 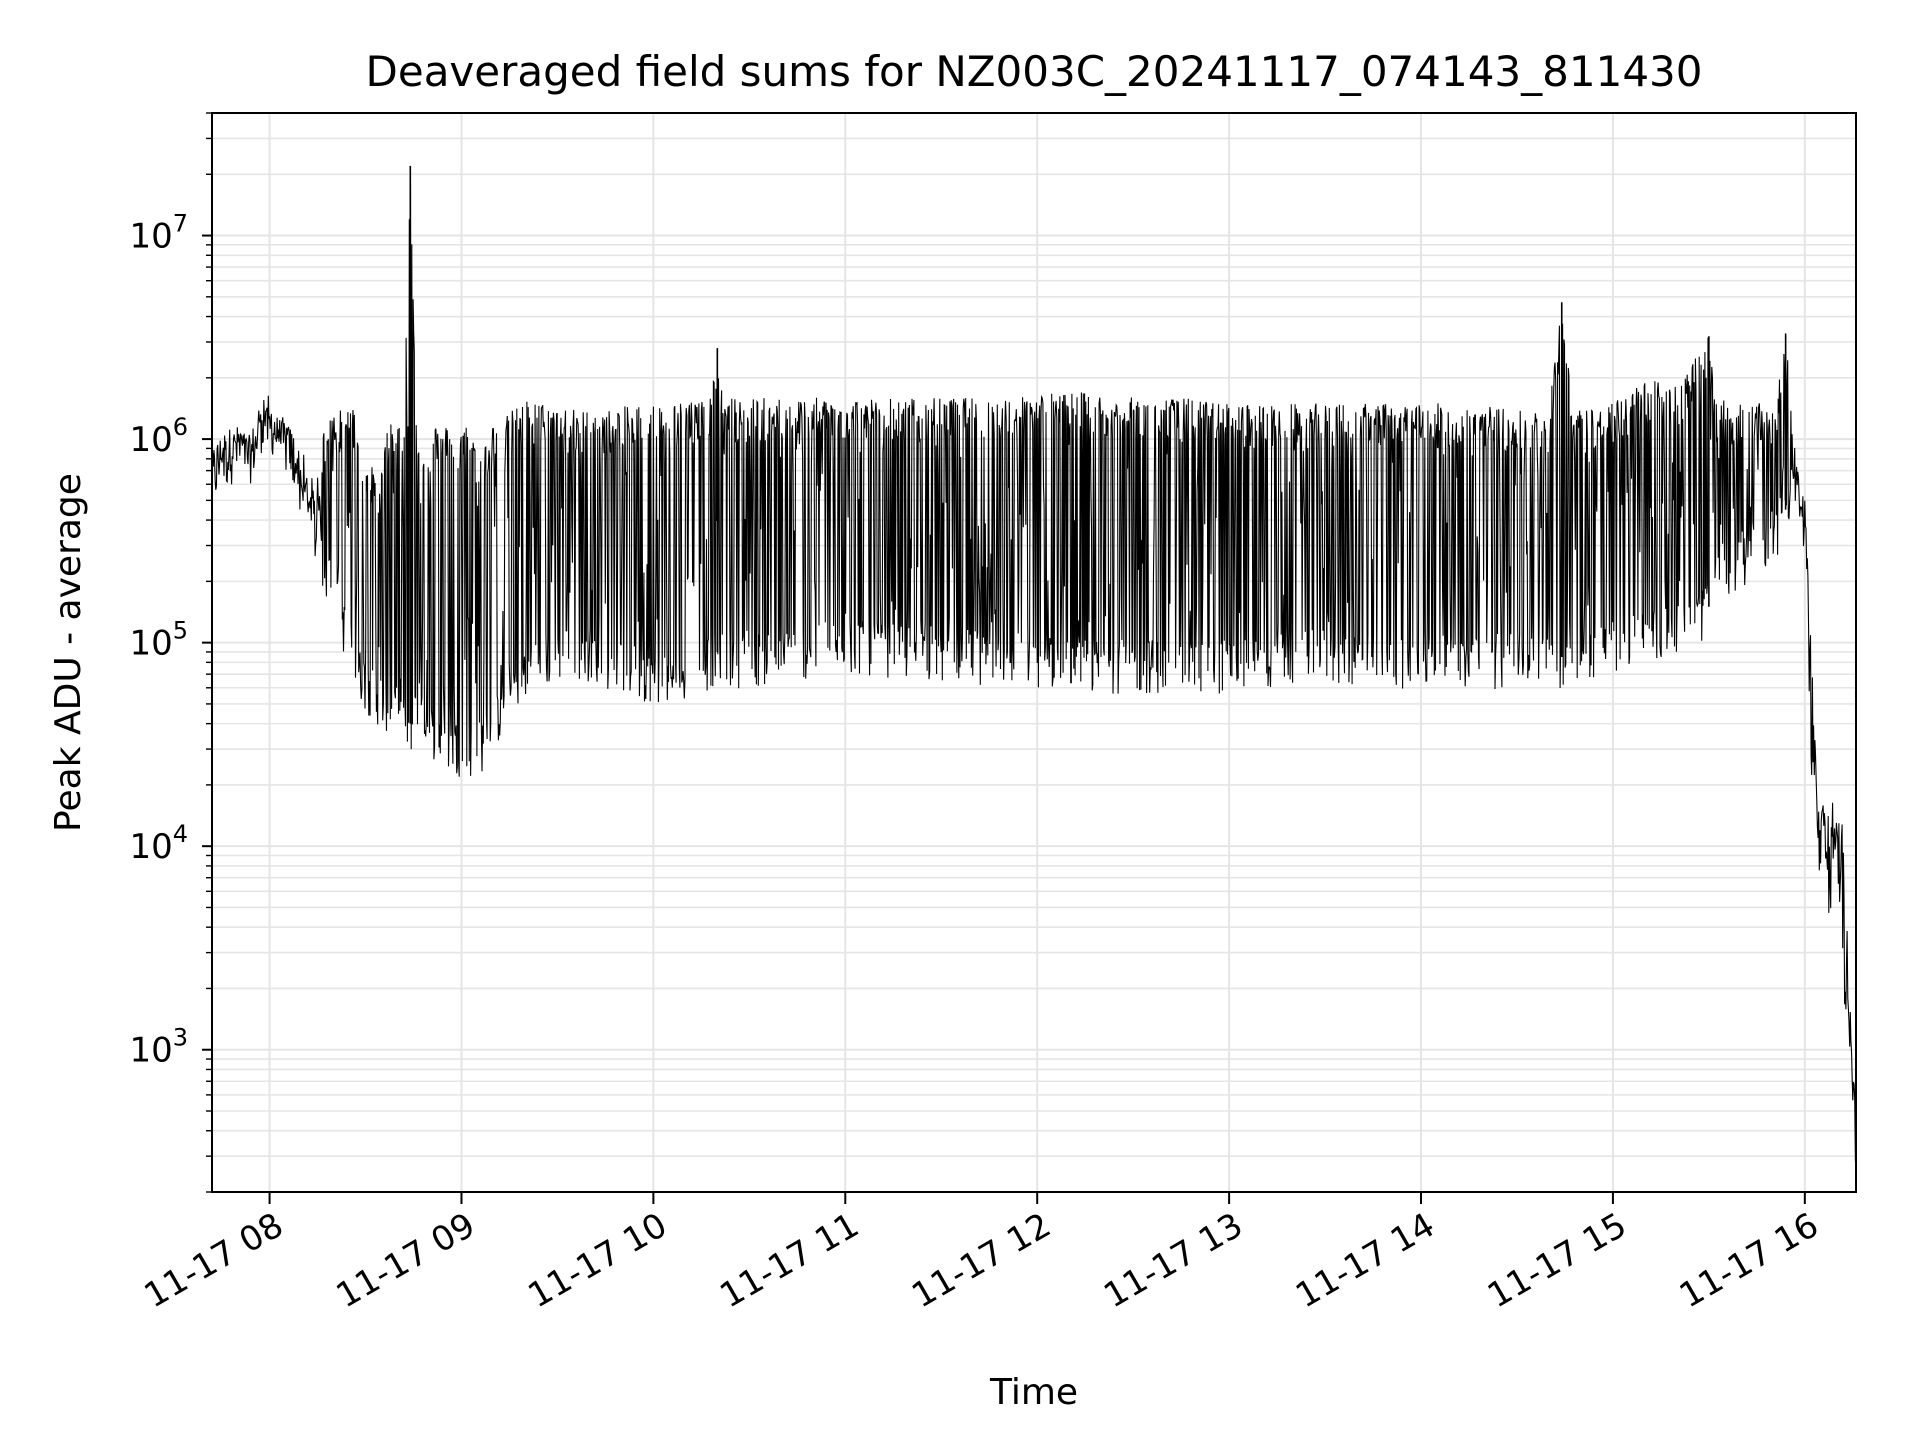 What do you see at coordinates (158, 843) in the screenshot?
I see `y-tick-label: 10⁴` at bounding box center [158, 843].